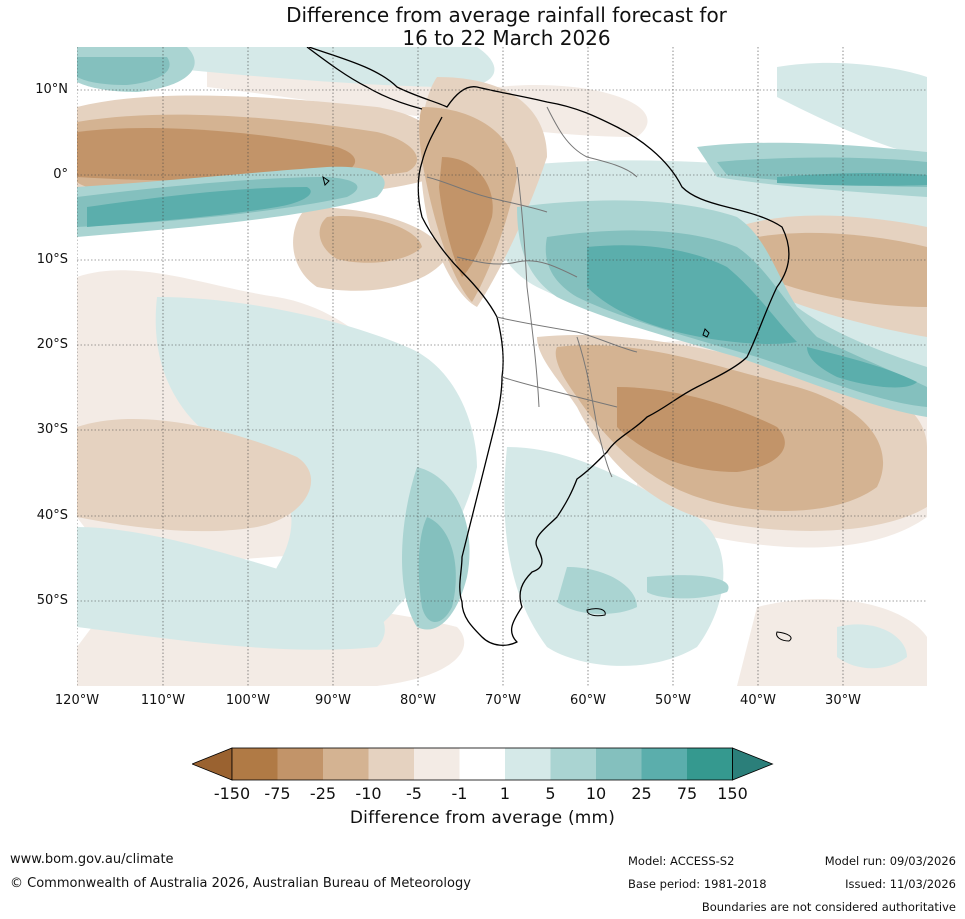  Describe the element at coordinates (758, 700) in the screenshot. I see `lon-label-40w: 40°W` at that location.